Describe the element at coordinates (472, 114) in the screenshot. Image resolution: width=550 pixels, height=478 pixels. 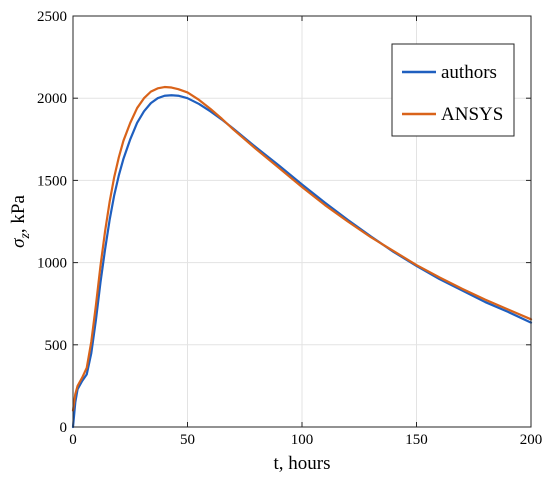
I see `legend-label-ansys: ANSYS` at that location.